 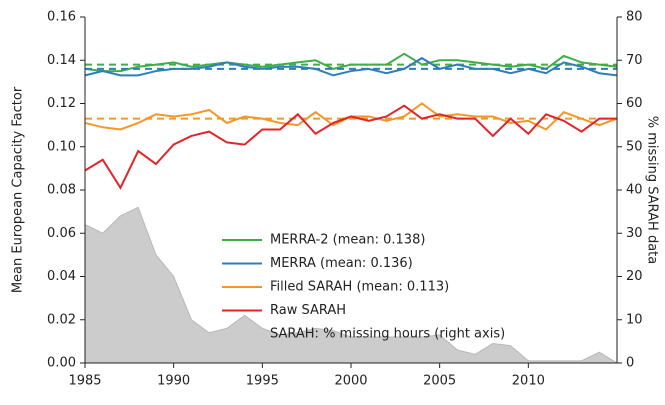 I want to click on x-tick-label: 2005, so click(x=439, y=381).